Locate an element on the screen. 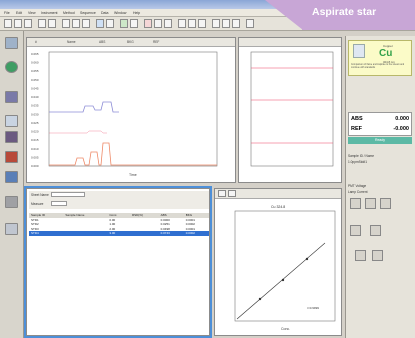 This screenshot has width=415, height=338. flame-tool-icon is located at coordinates (11, 121).